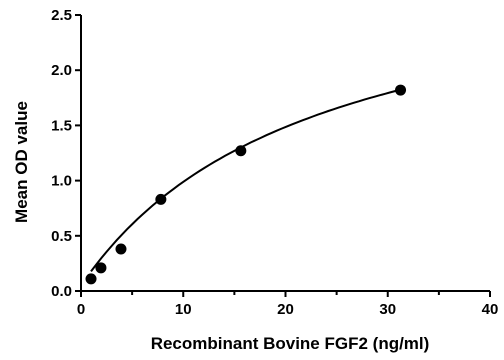  I want to click on y-tick-label: 0.5, so click(61, 236).